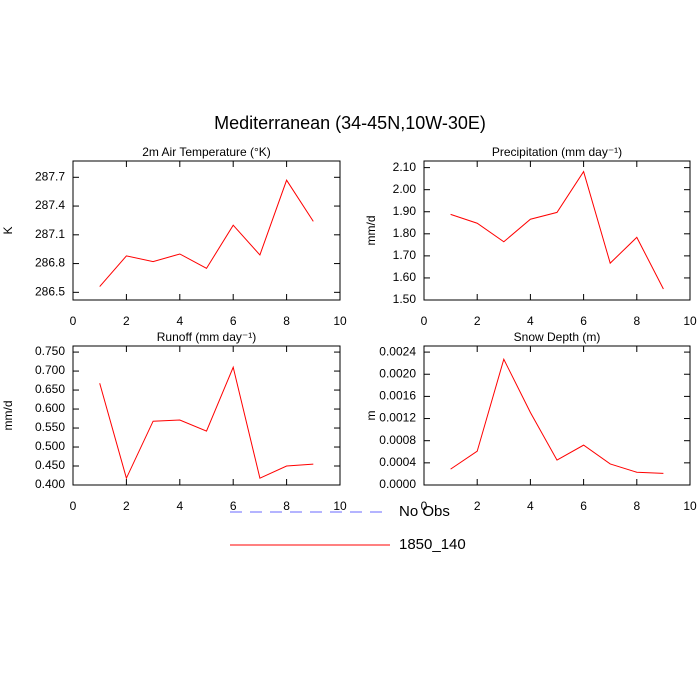 The image size is (700, 700). Describe the element at coordinates (405, 255) in the screenshot. I see `y-tick-label: 1.70` at that location.